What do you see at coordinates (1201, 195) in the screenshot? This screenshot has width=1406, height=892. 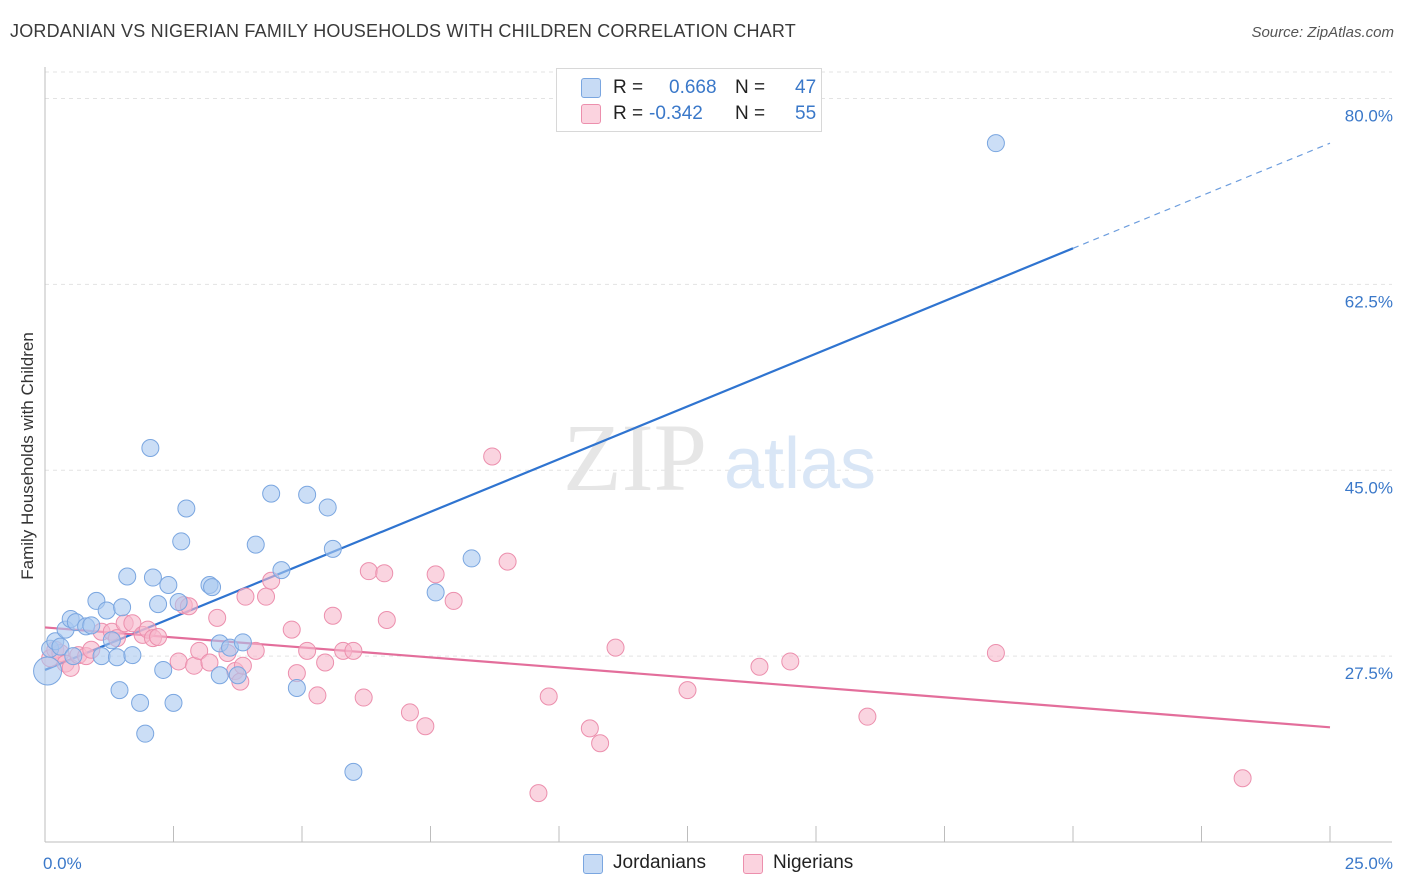 I see `jordanians-trend-extension` at bounding box center [1201, 195].